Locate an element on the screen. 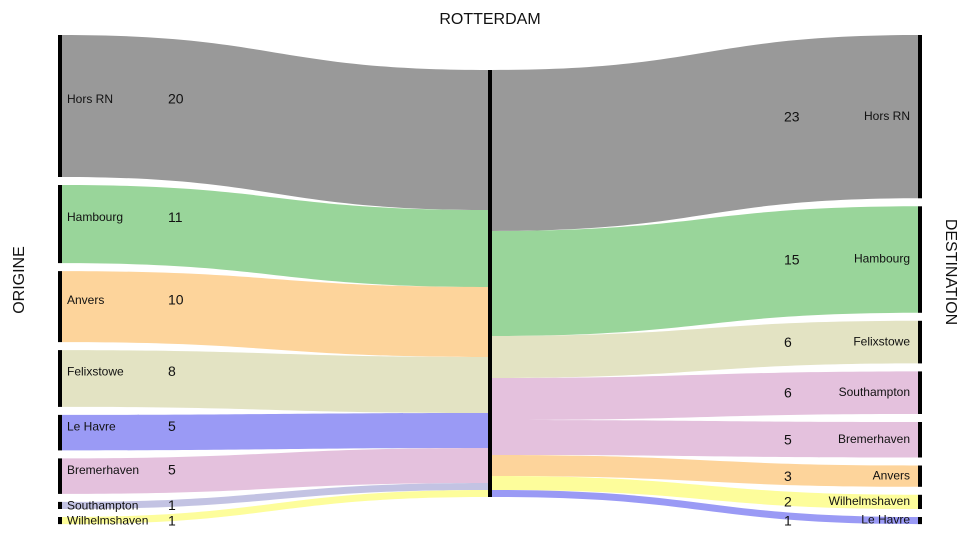  right-axis-label: DESTINATION is located at coordinates (950, 272).